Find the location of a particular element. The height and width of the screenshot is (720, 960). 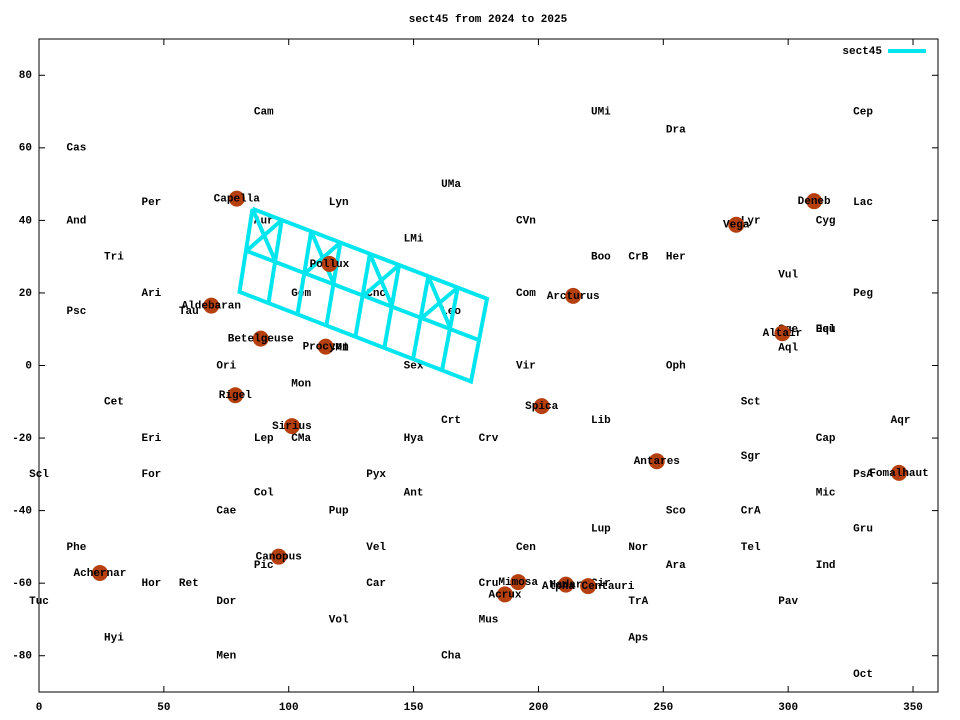

constellation-label: Cet is located at coordinates (114, 403).